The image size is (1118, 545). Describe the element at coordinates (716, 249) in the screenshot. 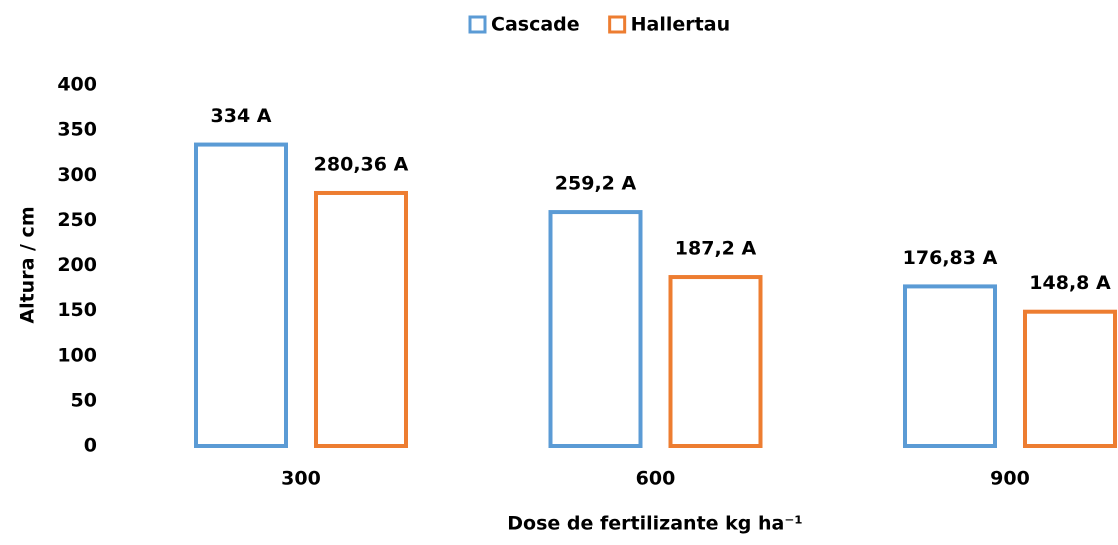

I see `data-label: 187,2 A` at that location.